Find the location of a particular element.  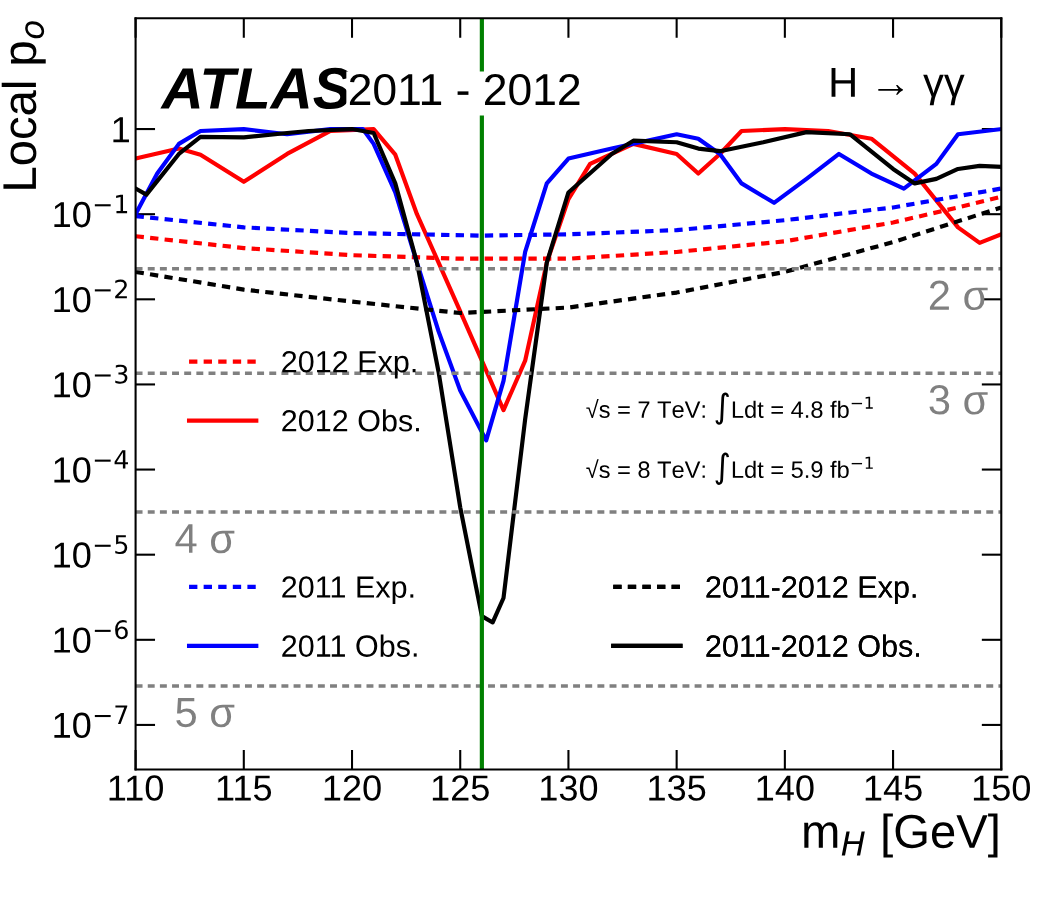

x-tick-label: 145 is located at coordinates (893, 788).